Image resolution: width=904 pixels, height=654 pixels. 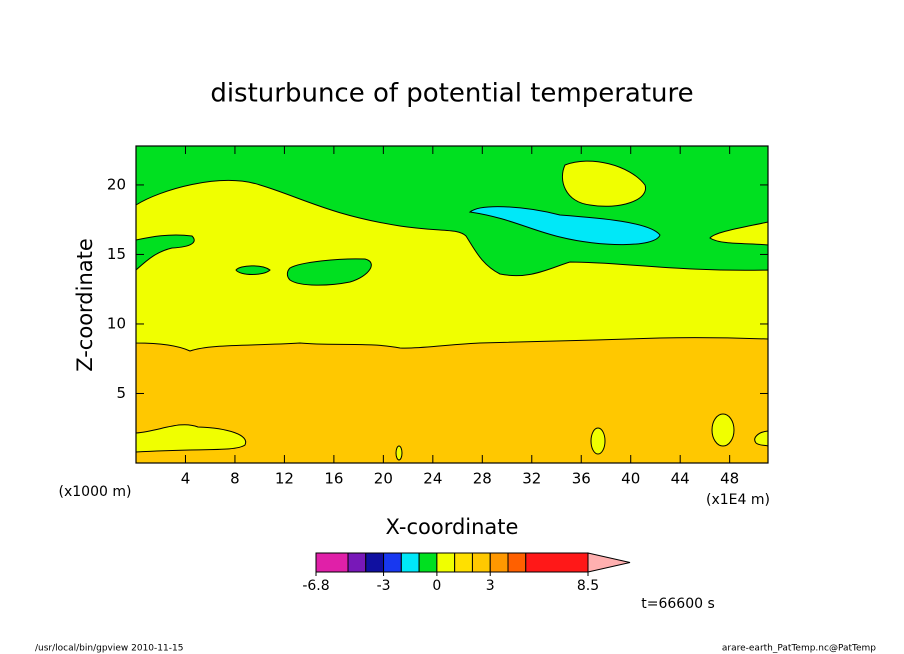 I want to click on footer-left: /usr/local/bin/gpview 2010-11-15, so click(x=109, y=649).